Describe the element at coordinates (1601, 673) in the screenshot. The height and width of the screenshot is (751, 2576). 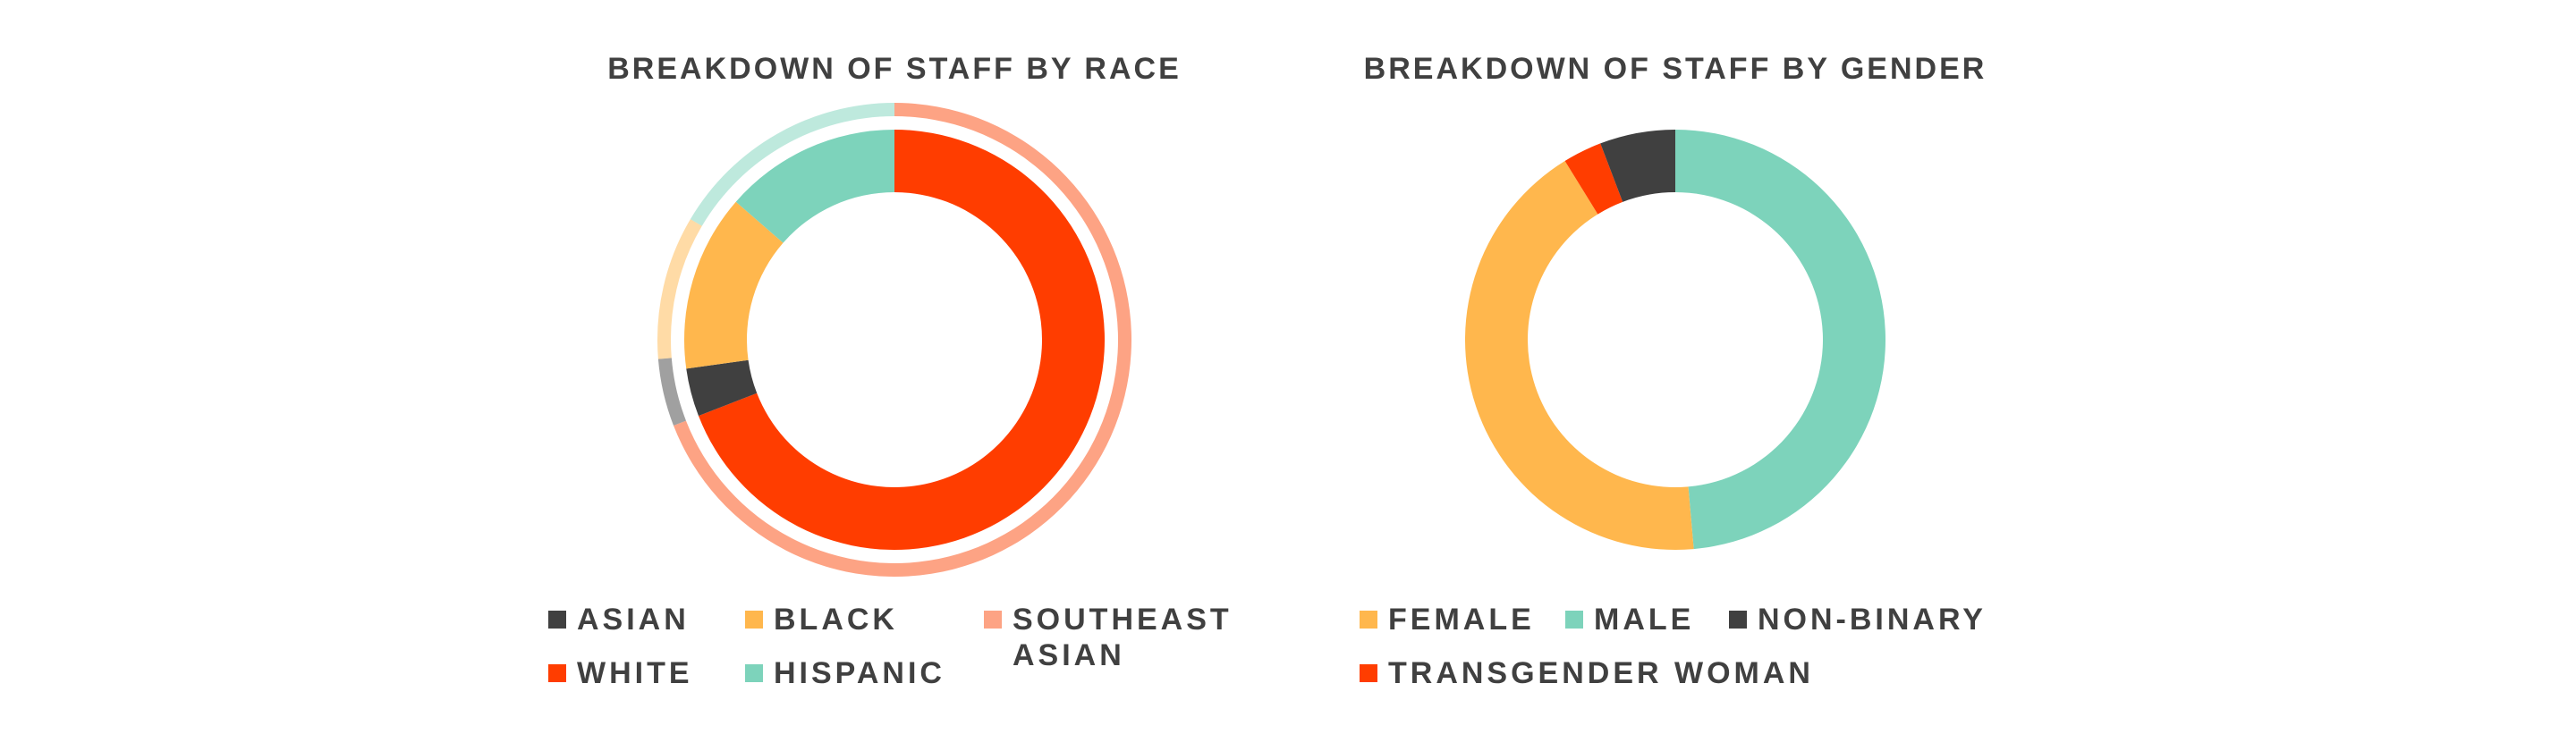
I see `legend-label: TRANSGENDER WOMAN` at that location.